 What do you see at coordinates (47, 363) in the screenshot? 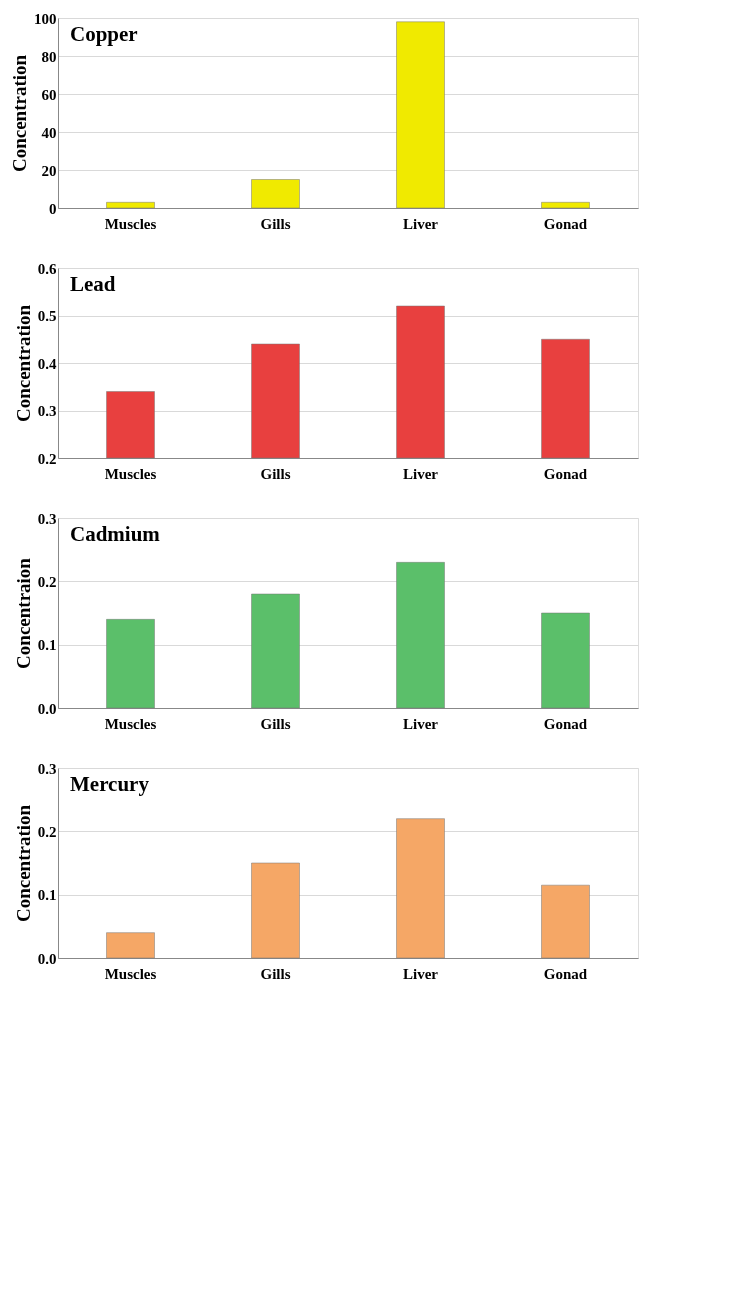
I see `y-tick-label: 0.4` at bounding box center [47, 363].